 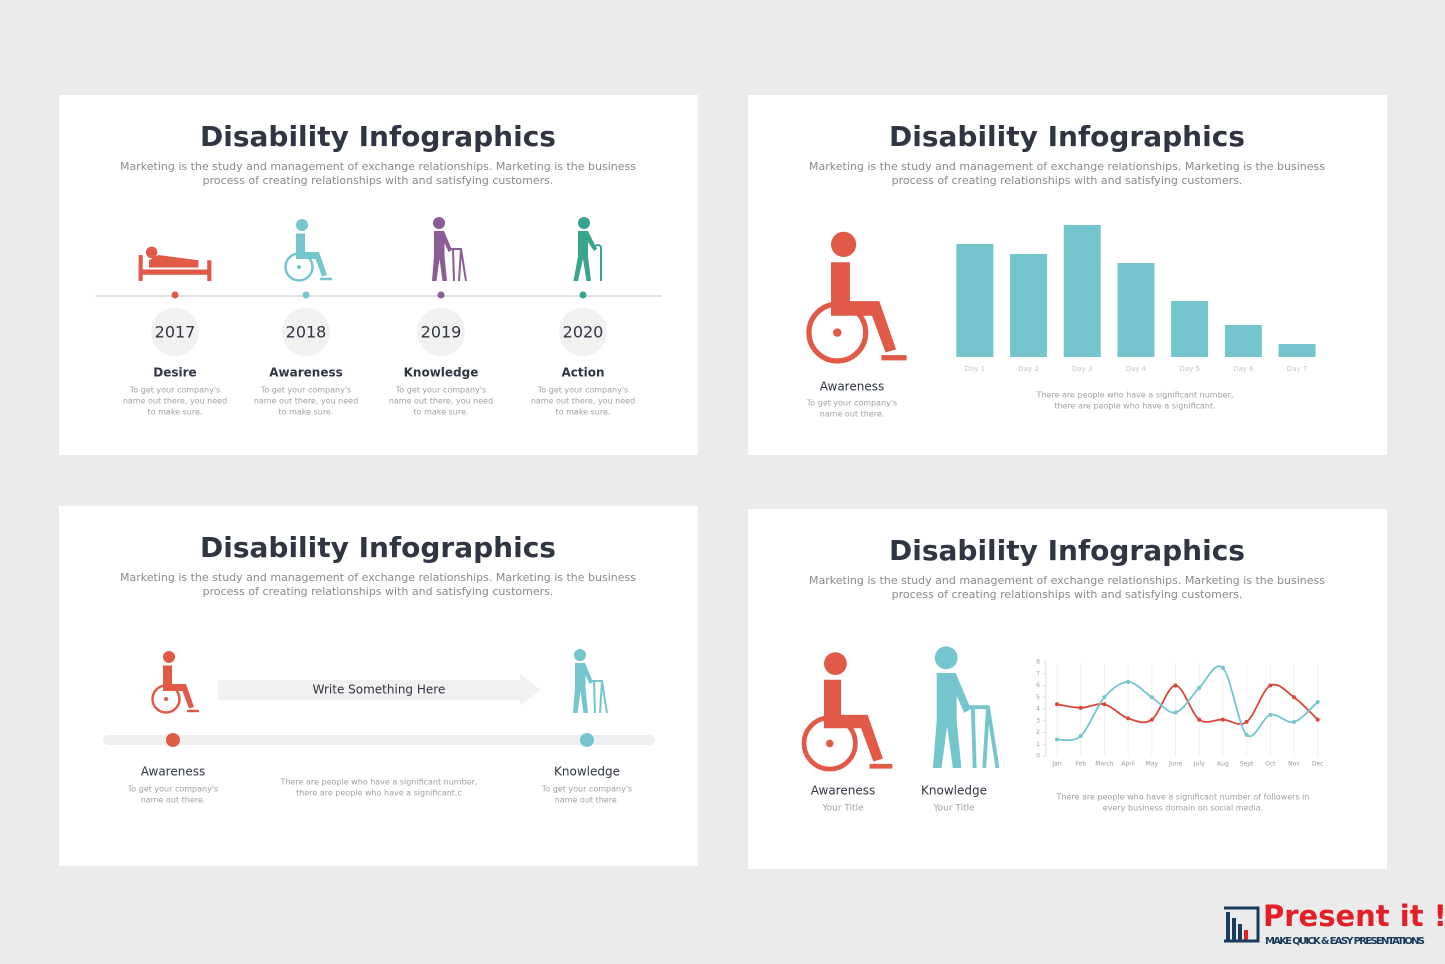 I want to click on x-tick-label: Aug, so click(x=1223, y=764).